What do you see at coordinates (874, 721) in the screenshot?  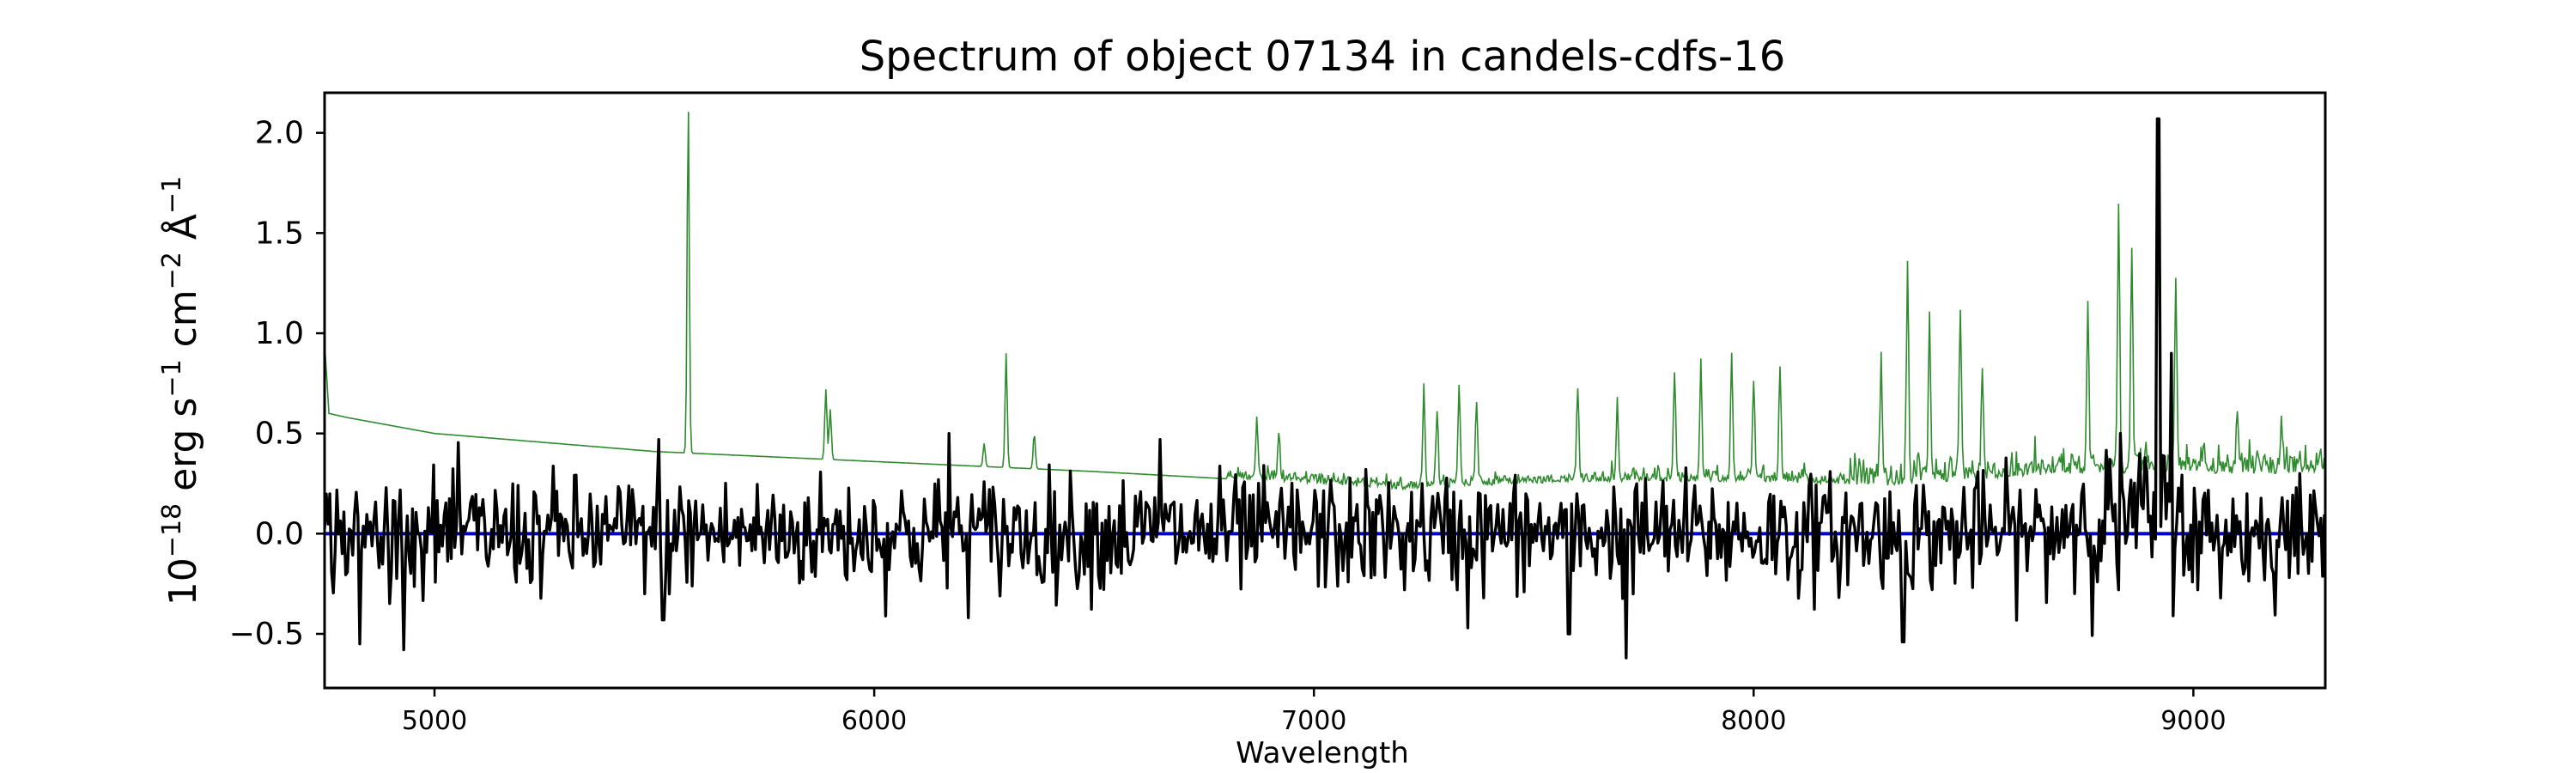 I see `x-tick-label: 6000` at bounding box center [874, 721].